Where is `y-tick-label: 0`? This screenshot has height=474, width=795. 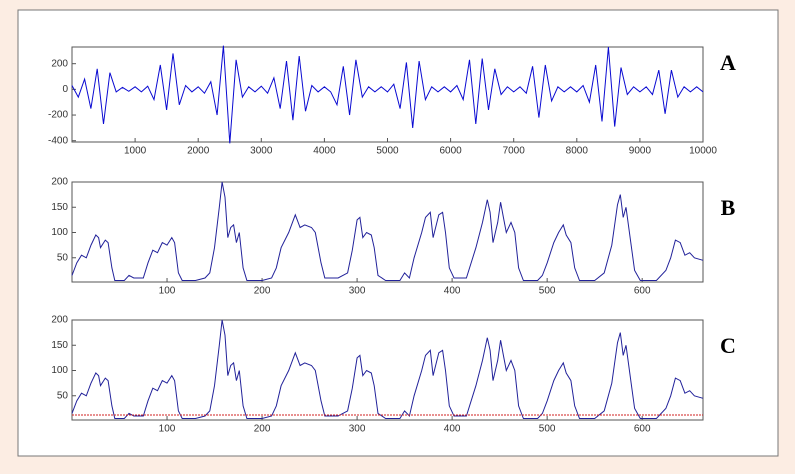
y-tick-label: 0 is located at coordinates (65, 89).